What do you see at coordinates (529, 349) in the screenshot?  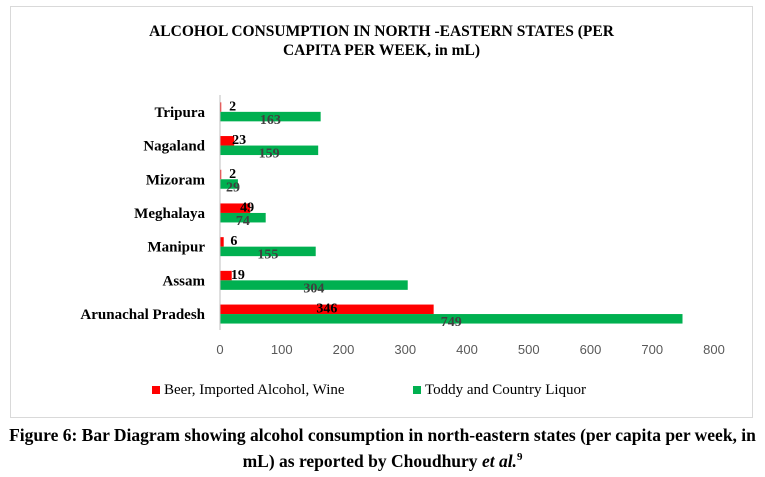 I see `x-tick-500: 500` at bounding box center [529, 349].